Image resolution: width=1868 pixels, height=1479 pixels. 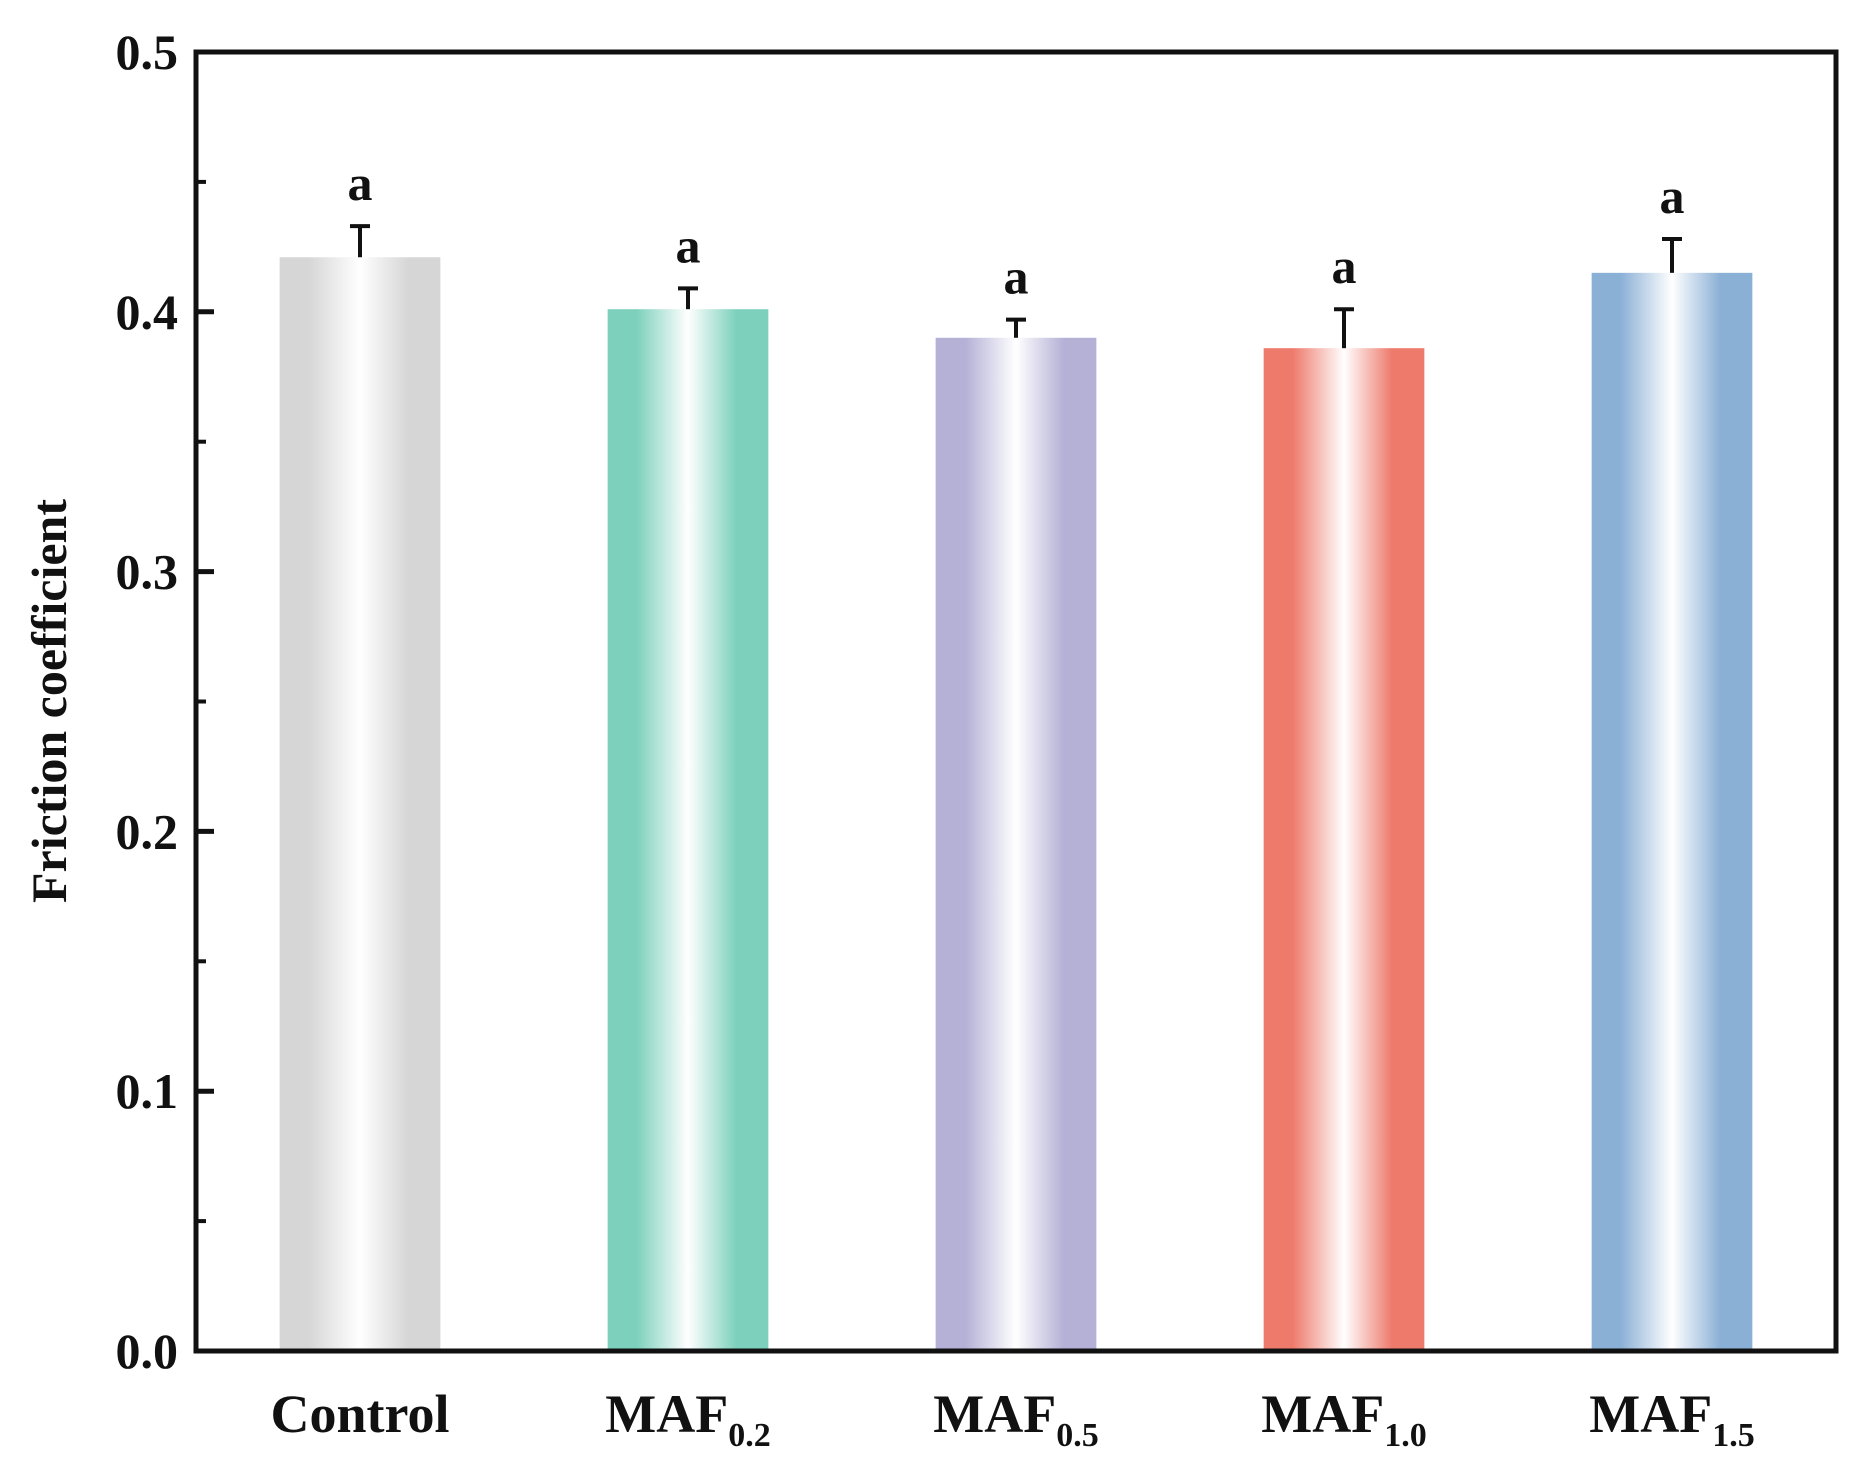 I want to click on y-tick-label: 0.2, so click(x=147, y=831).